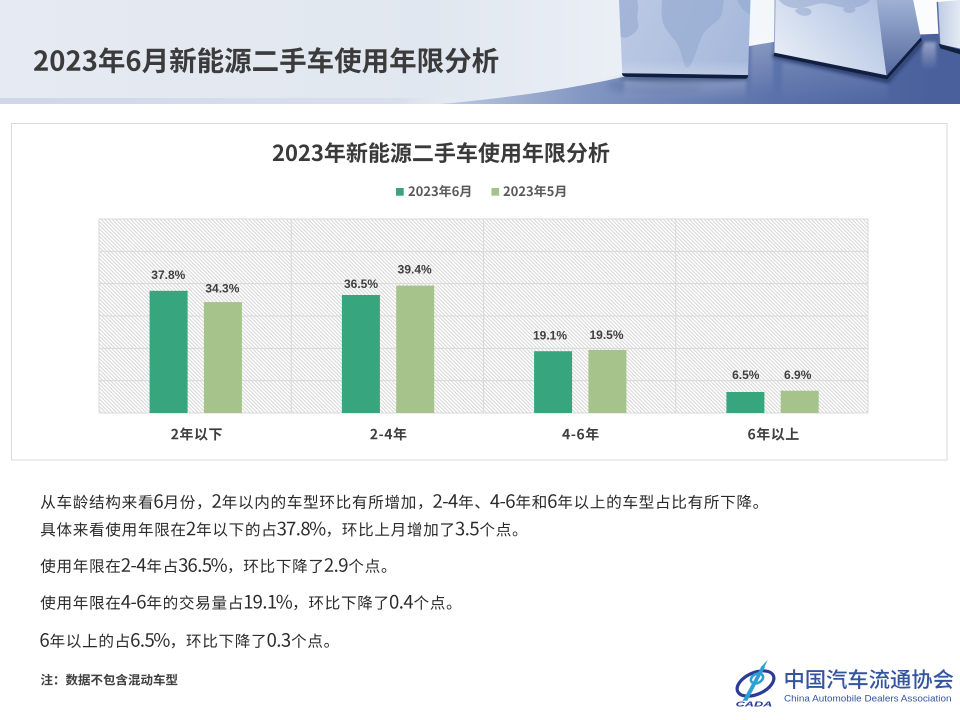 This screenshot has height=720, width=960. What do you see at coordinates (606, 335) in the screenshot?
I see `svg-text: 19.5%` at bounding box center [606, 335].